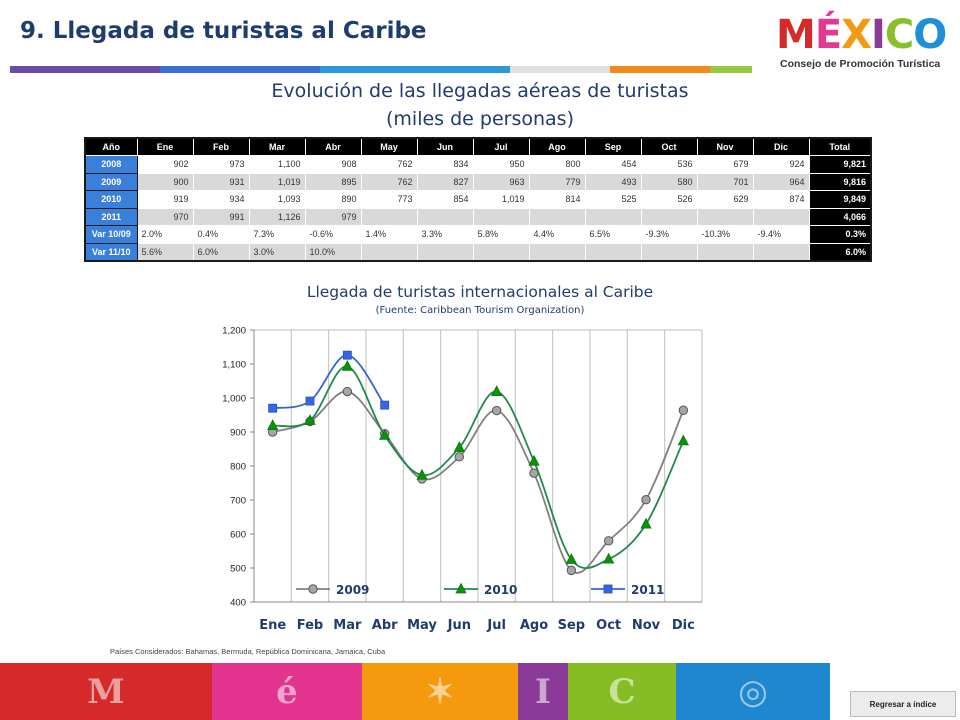  Describe the element at coordinates (828, 35) in the screenshot. I see `logo-letter: É` at that location.